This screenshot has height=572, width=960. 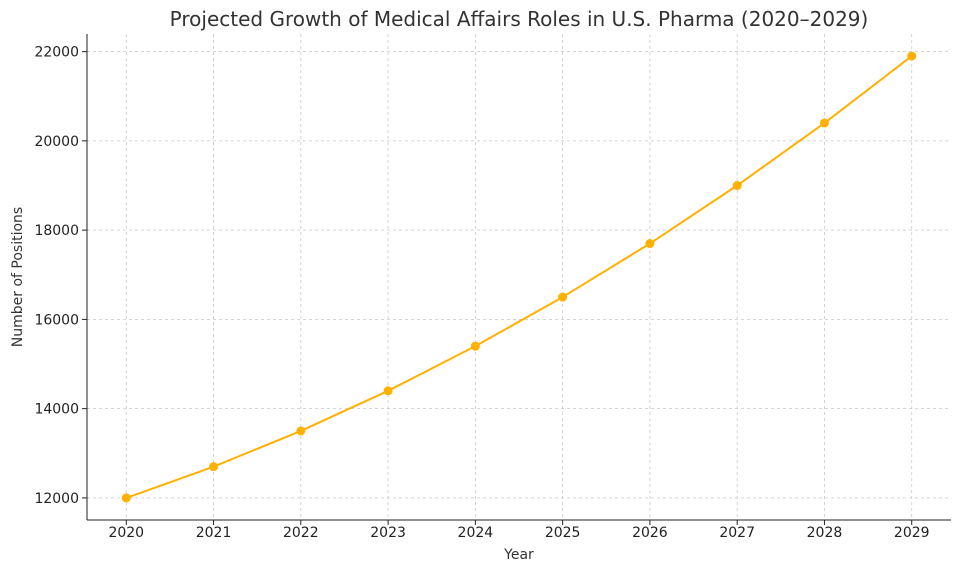 What do you see at coordinates (56, 499) in the screenshot?
I see `y-tick-label: 12000` at bounding box center [56, 499].